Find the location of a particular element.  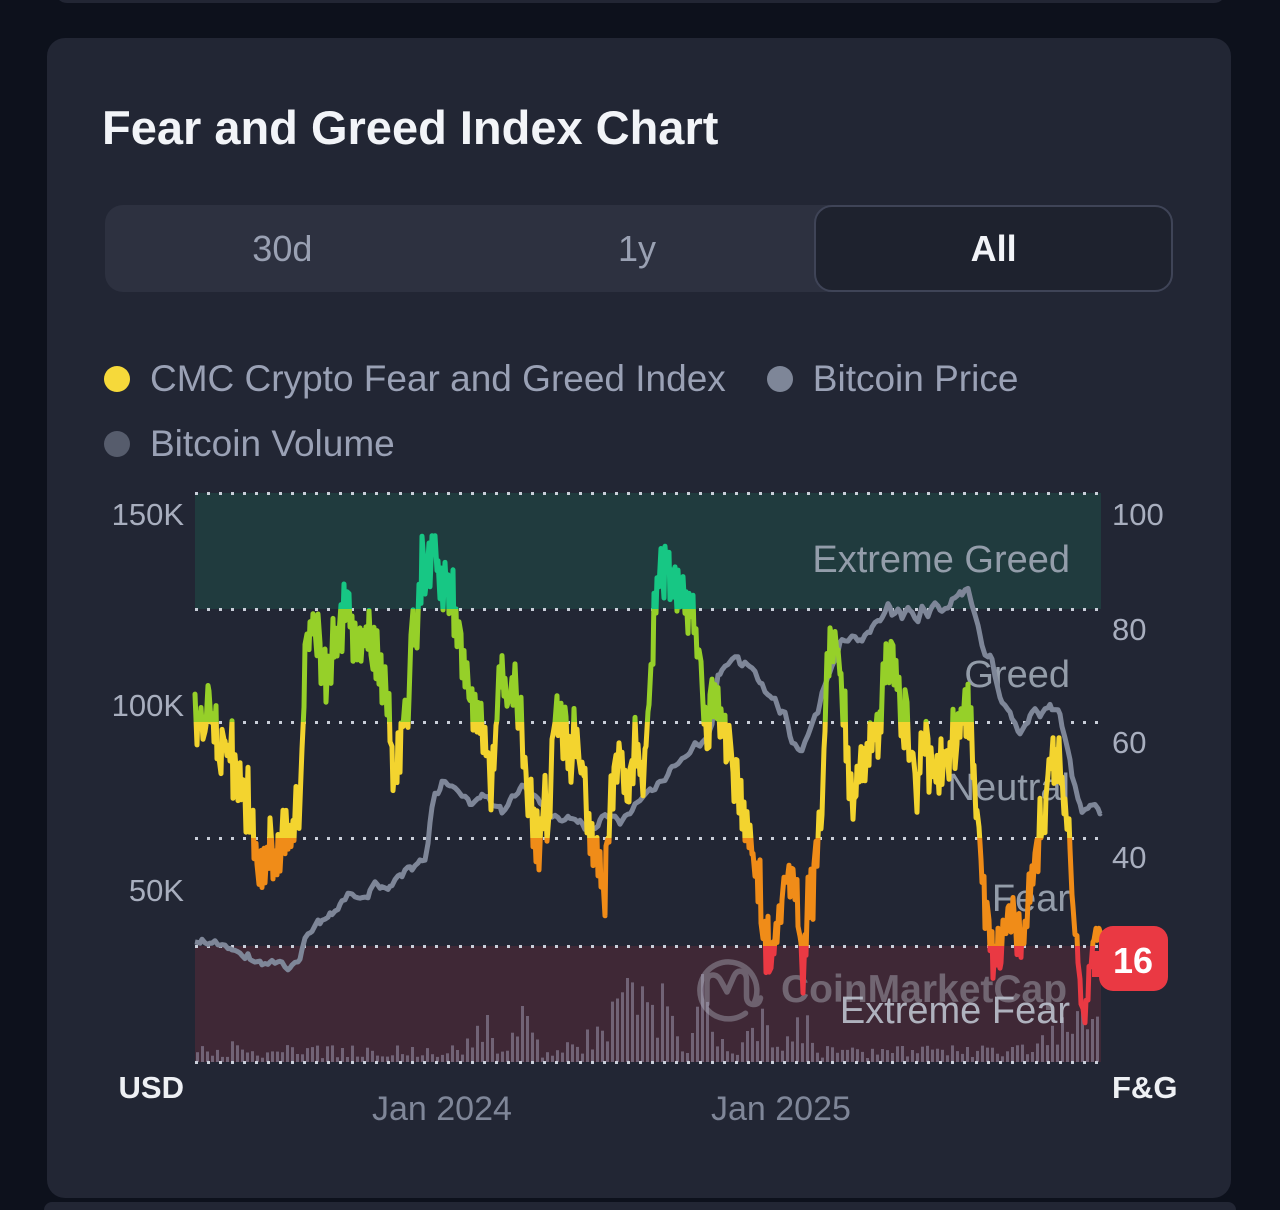

svg-text: CoinMarketCap is located at coordinates (924, 989).